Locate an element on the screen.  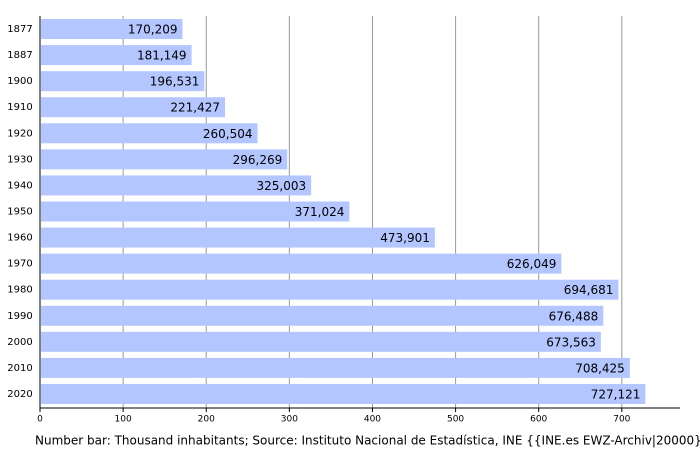
value-label: 181,149 is located at coordinates (162, 56).